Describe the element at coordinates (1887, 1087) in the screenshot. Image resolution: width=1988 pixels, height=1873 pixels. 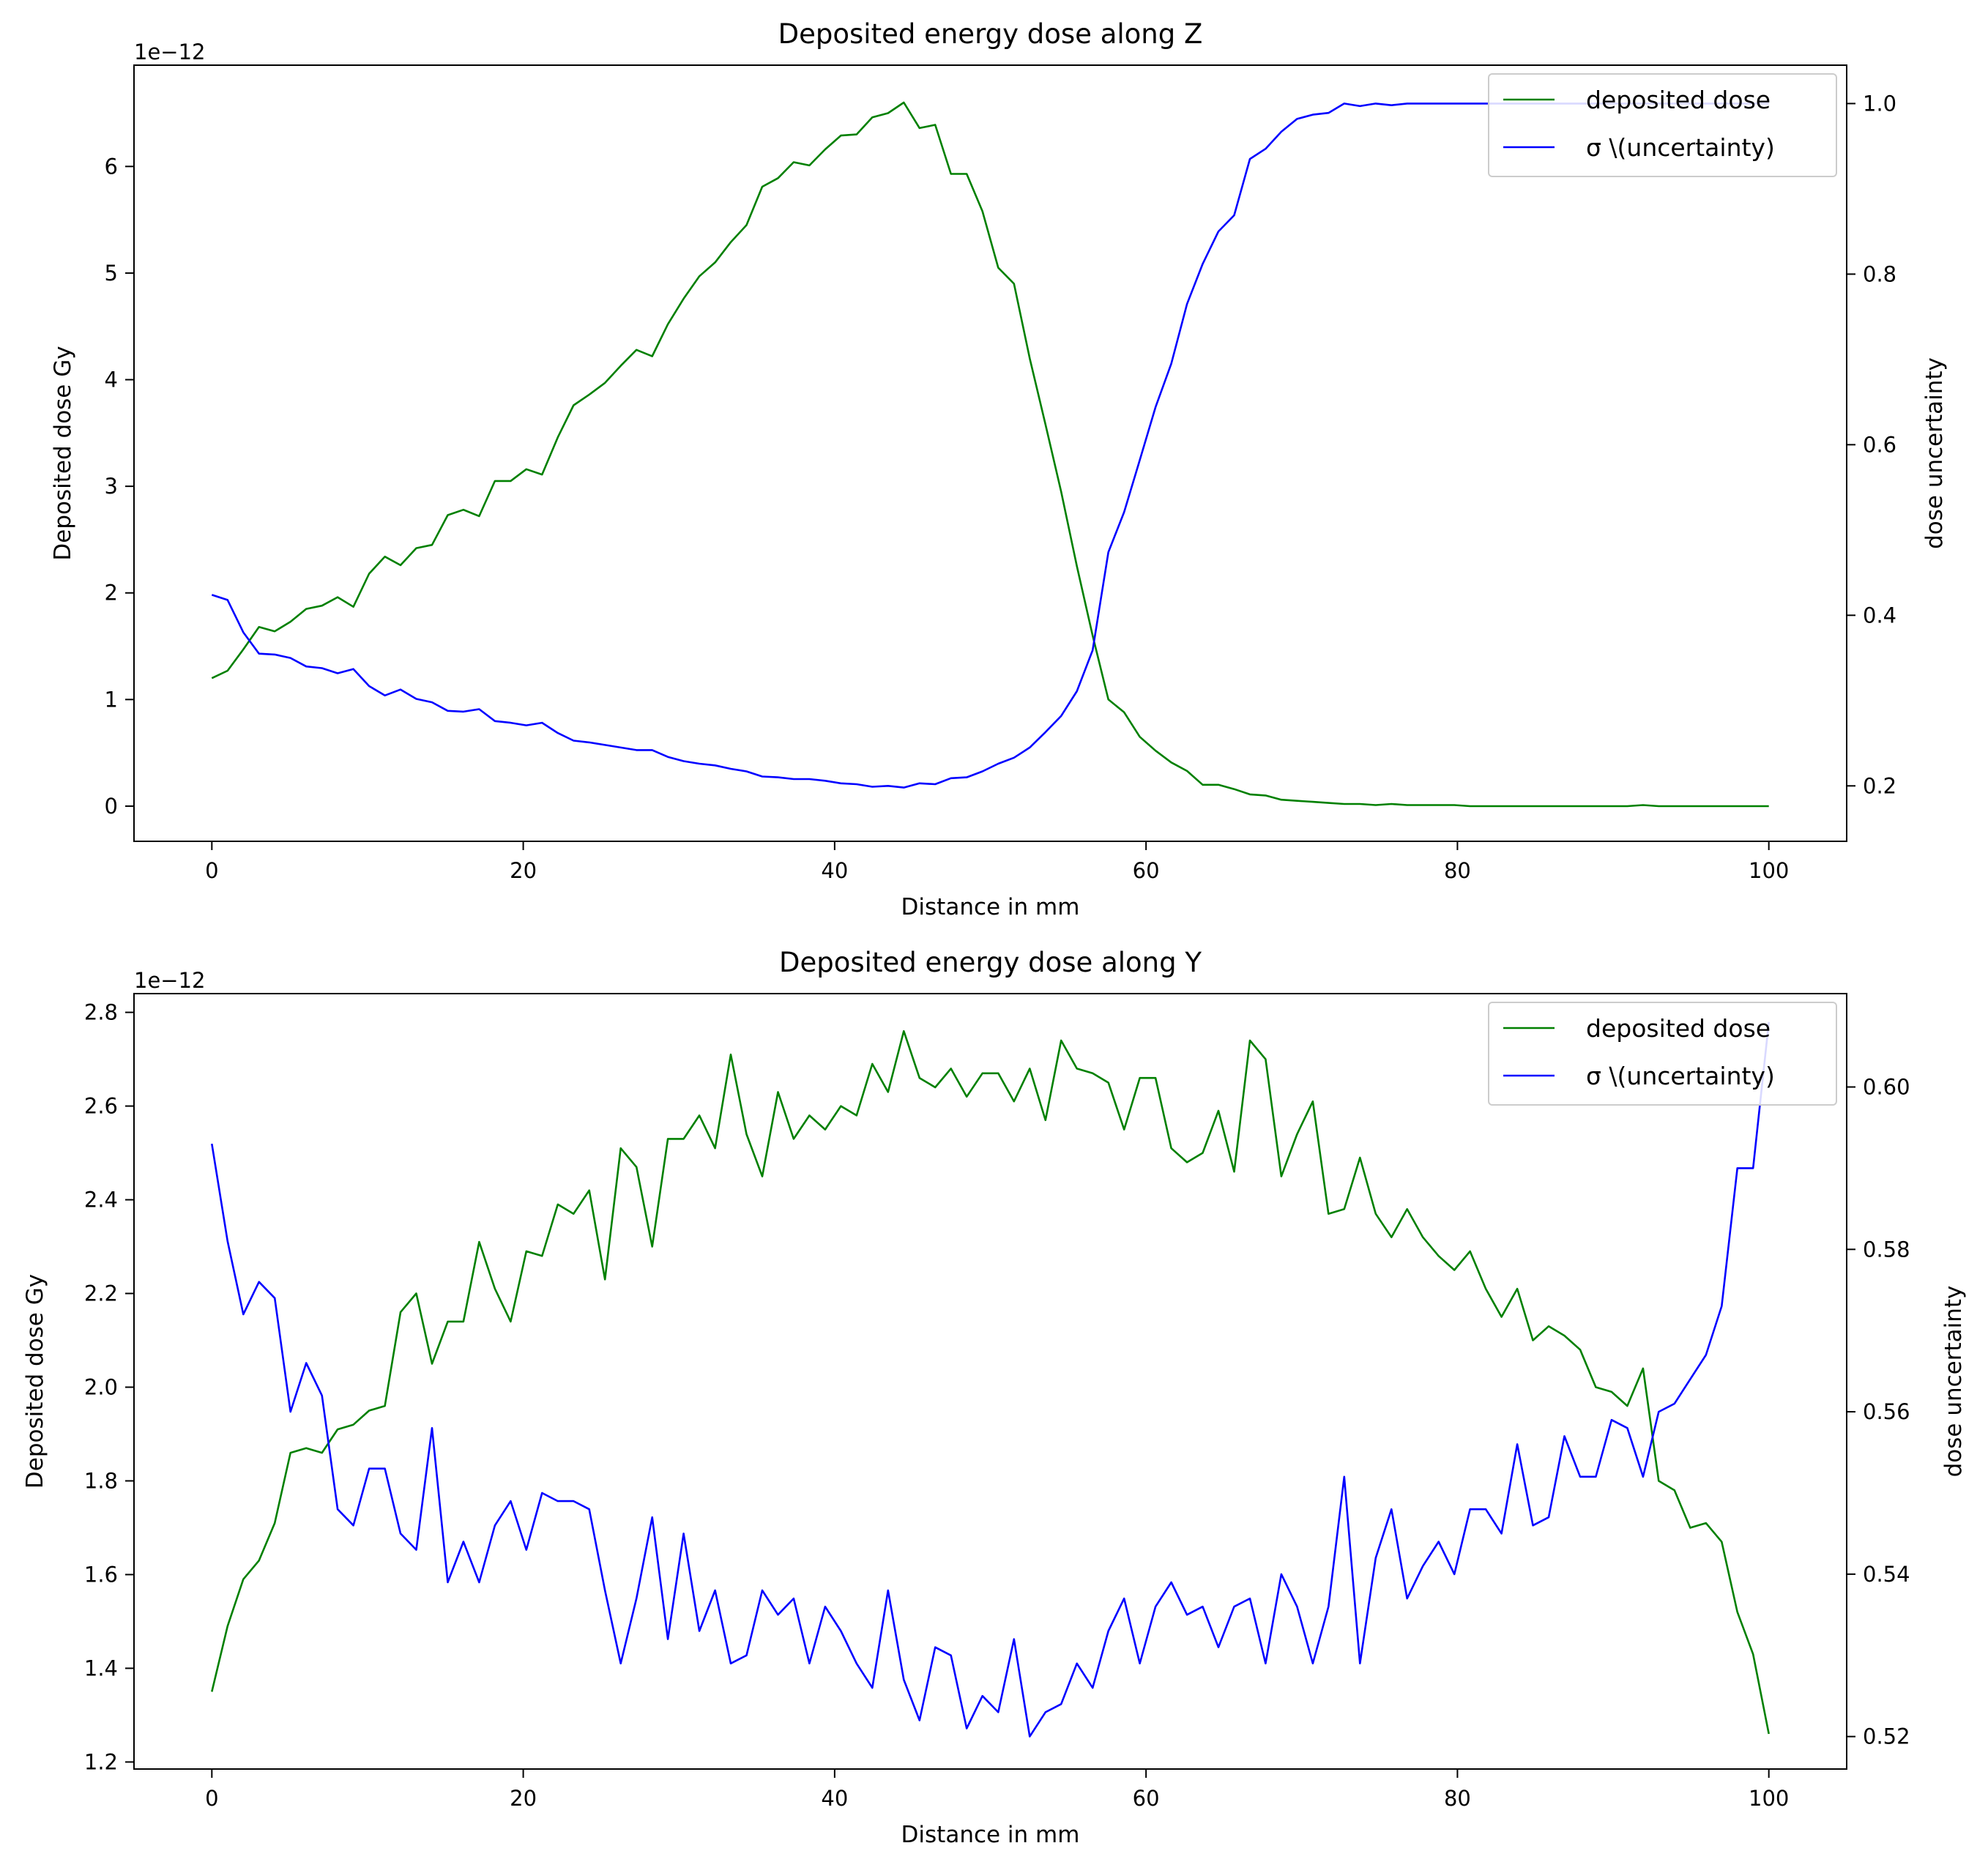
I see `y2-tick-label: 0.60` at that location.